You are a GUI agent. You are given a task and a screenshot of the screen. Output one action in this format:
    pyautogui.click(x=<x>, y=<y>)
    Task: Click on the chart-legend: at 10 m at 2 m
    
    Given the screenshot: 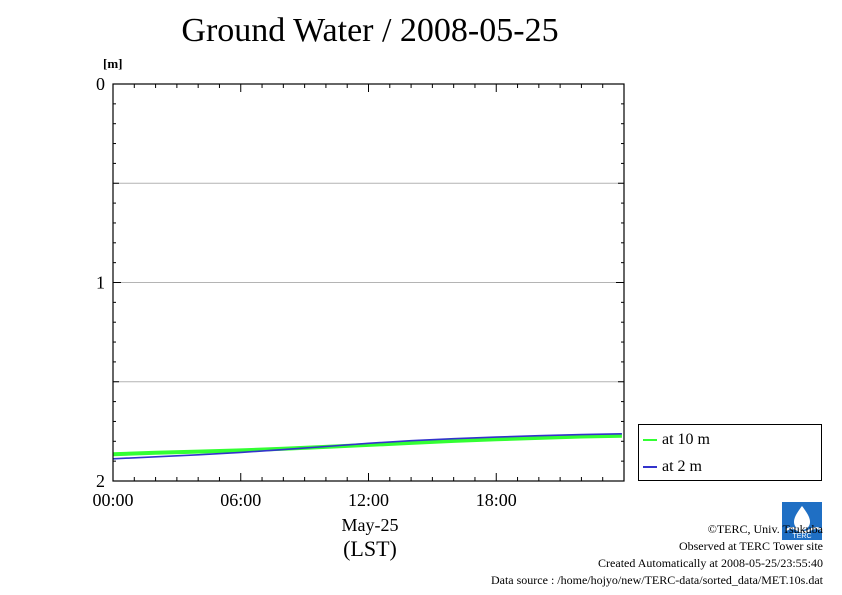 What is the action you would take?
    pyautogui.click(x=730, y=452)
    